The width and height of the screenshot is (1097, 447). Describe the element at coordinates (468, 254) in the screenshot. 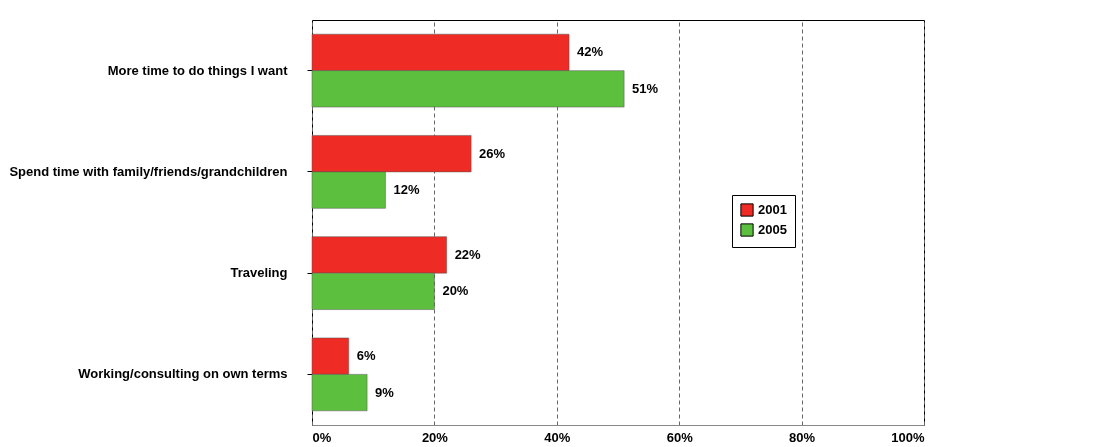

I see `data-label: 22%` at that location.